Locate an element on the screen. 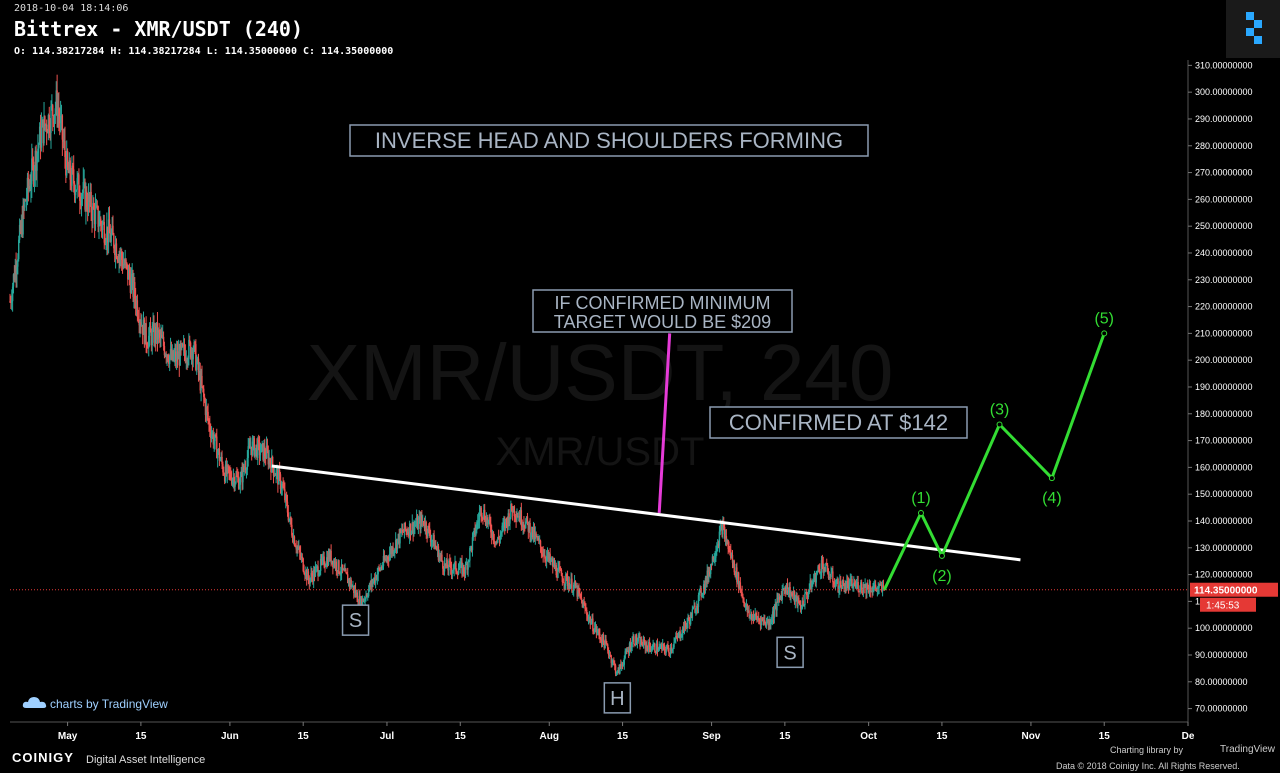  coinigy-logo is located at coordinates (1253, 29).